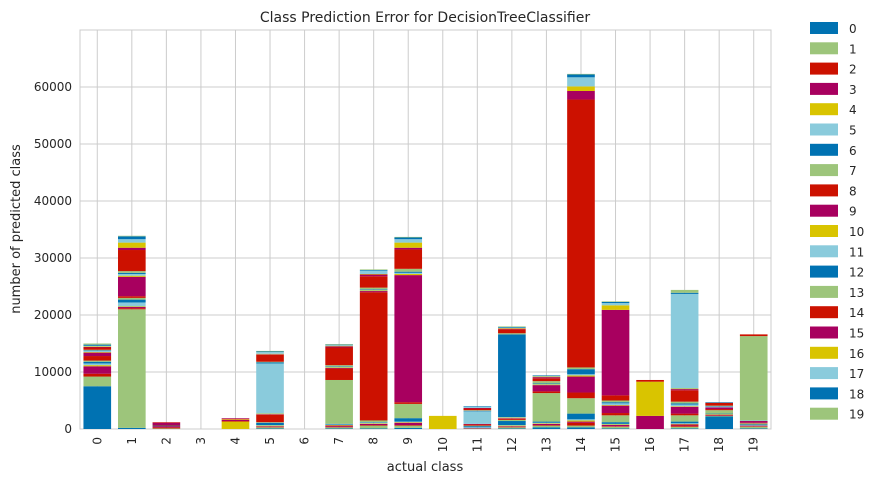 This screenshot has width=880, height=484. What do you see at coordinates (853, 151) in the screenshot?
I see `legend-label: 6` at bounding box center [853, 151].